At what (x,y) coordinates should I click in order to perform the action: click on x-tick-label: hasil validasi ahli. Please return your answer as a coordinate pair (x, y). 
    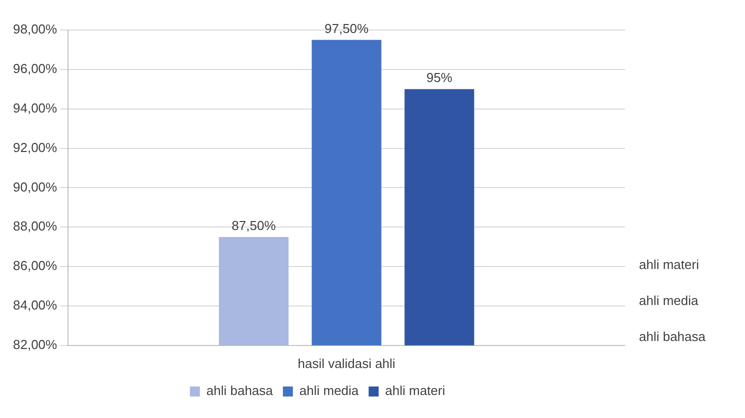
    Looking at the image, I should click on (347, 363).